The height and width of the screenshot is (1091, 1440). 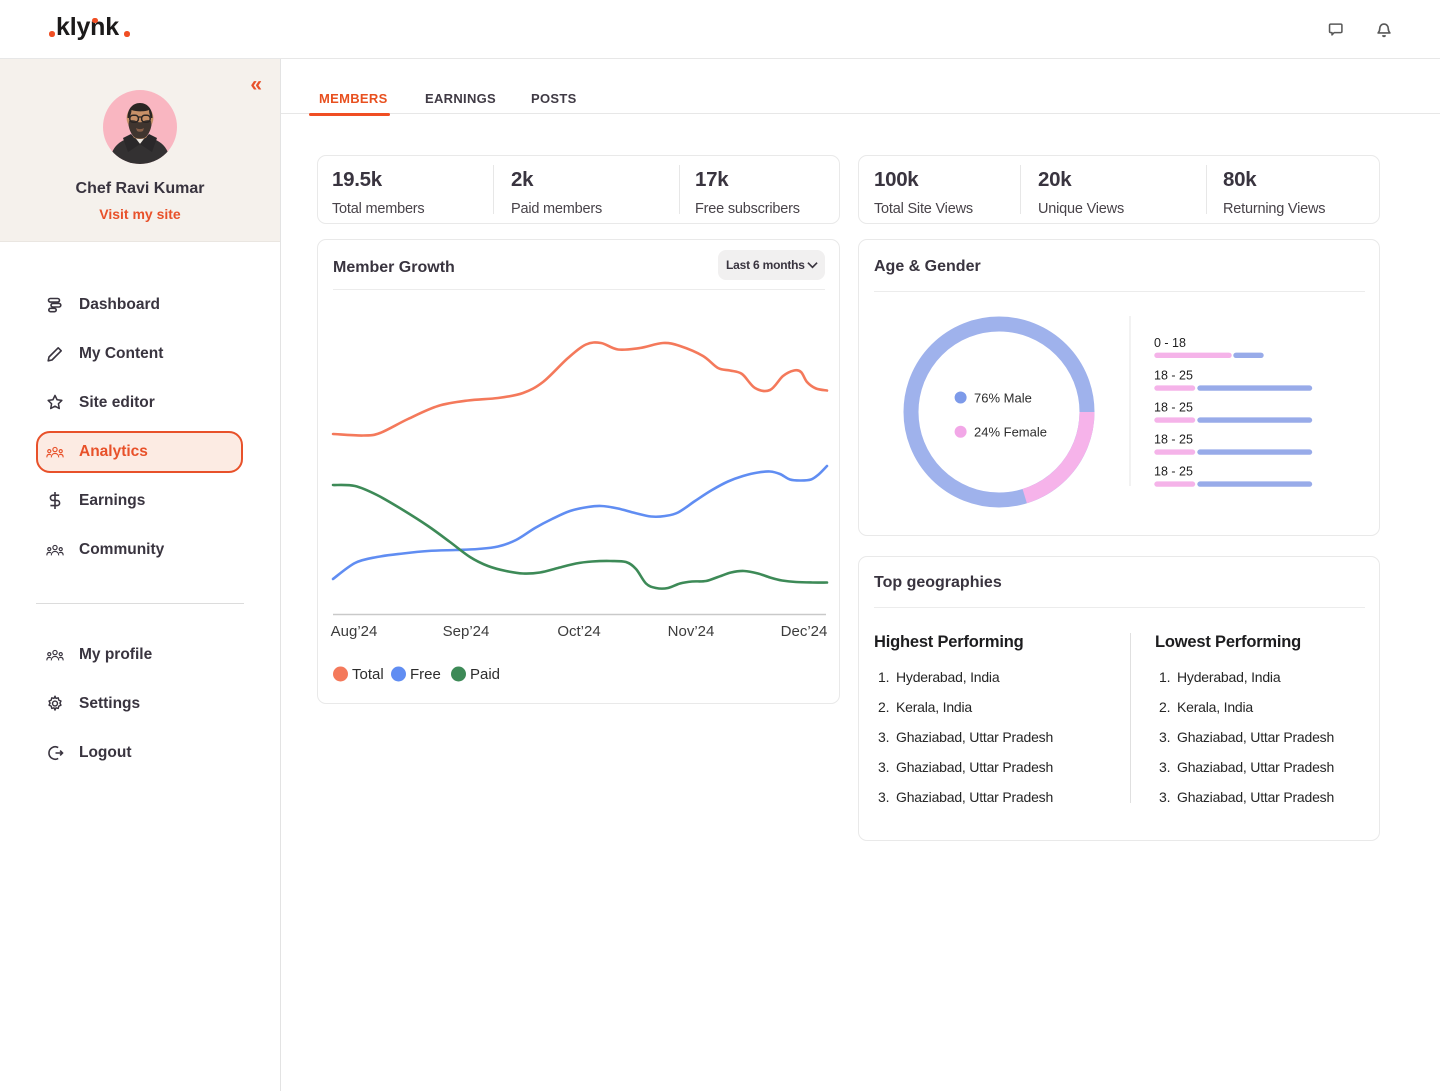 I want to click on svg-text: Sep’24, so click(x=466, y=631).